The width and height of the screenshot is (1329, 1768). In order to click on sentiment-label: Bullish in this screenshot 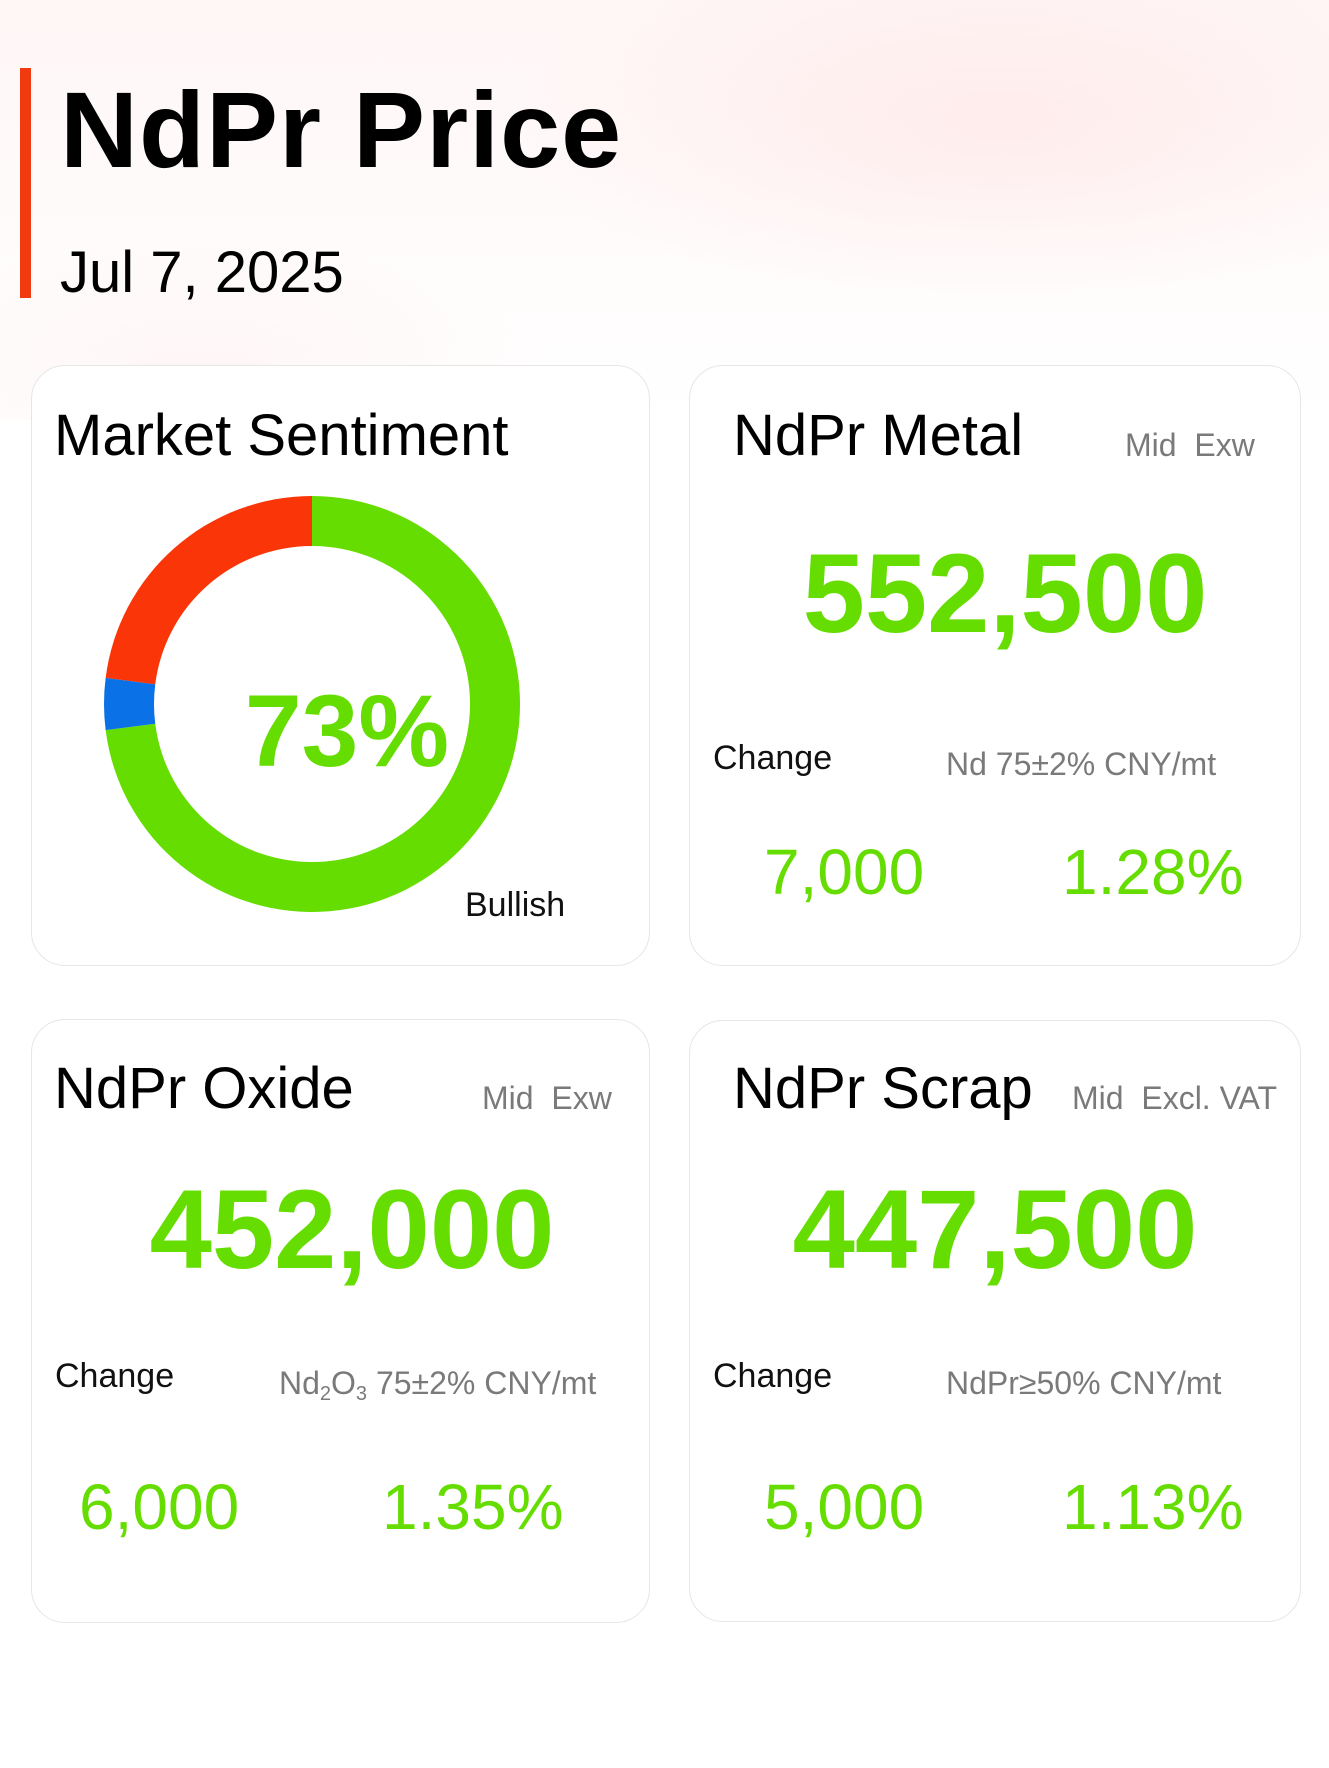, I will do `click(515, 905)`.